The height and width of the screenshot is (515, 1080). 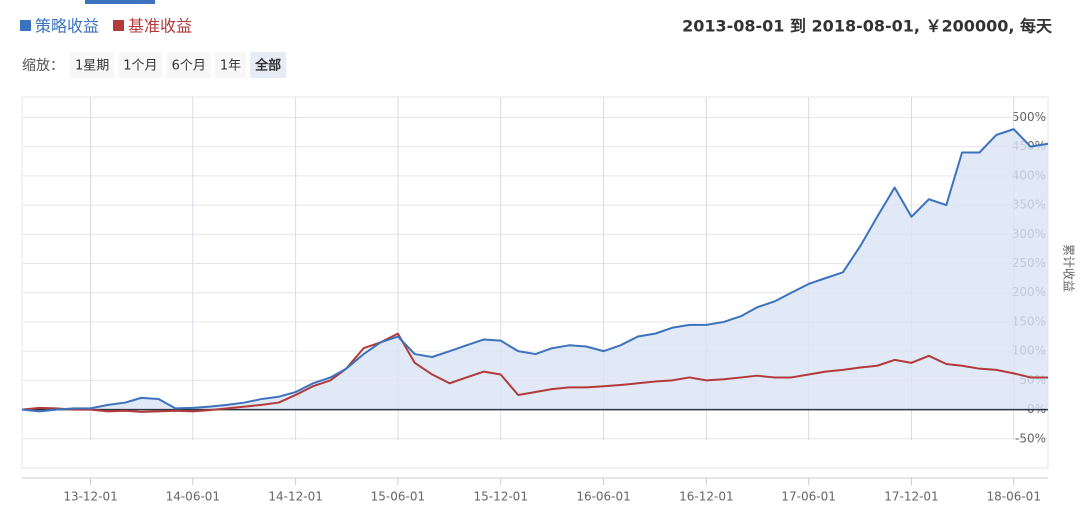 I want to click on x-tick-label: 15-12-01, so click(x=500, y=497).